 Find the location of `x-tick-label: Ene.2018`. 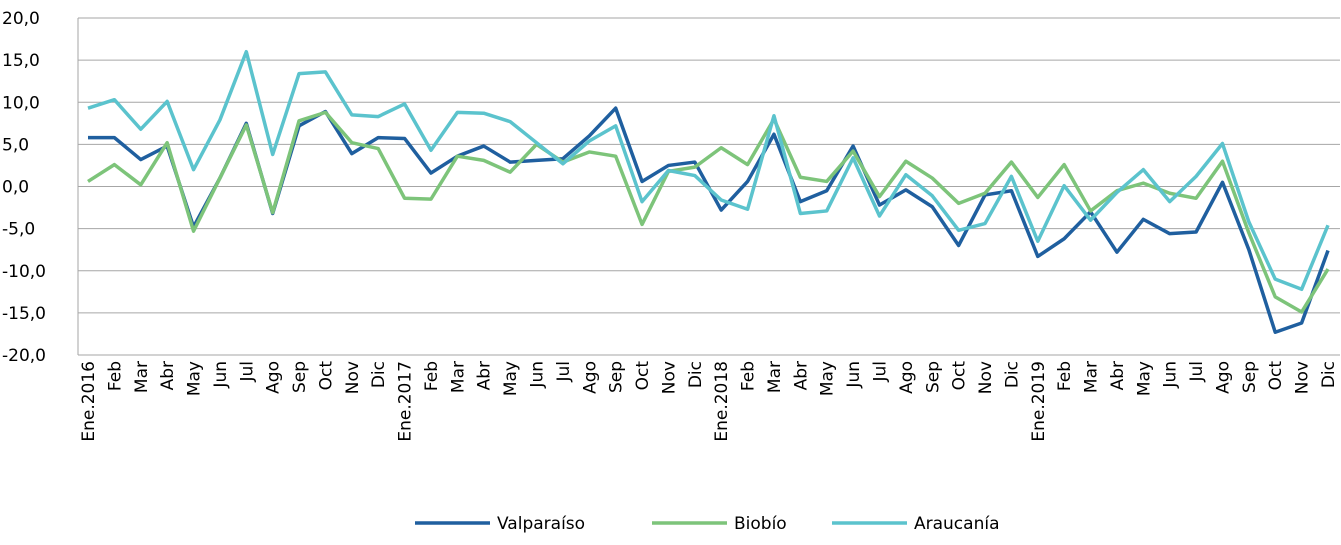

x-tick-label: Ene.2018 is located at coordinates (722, 401).